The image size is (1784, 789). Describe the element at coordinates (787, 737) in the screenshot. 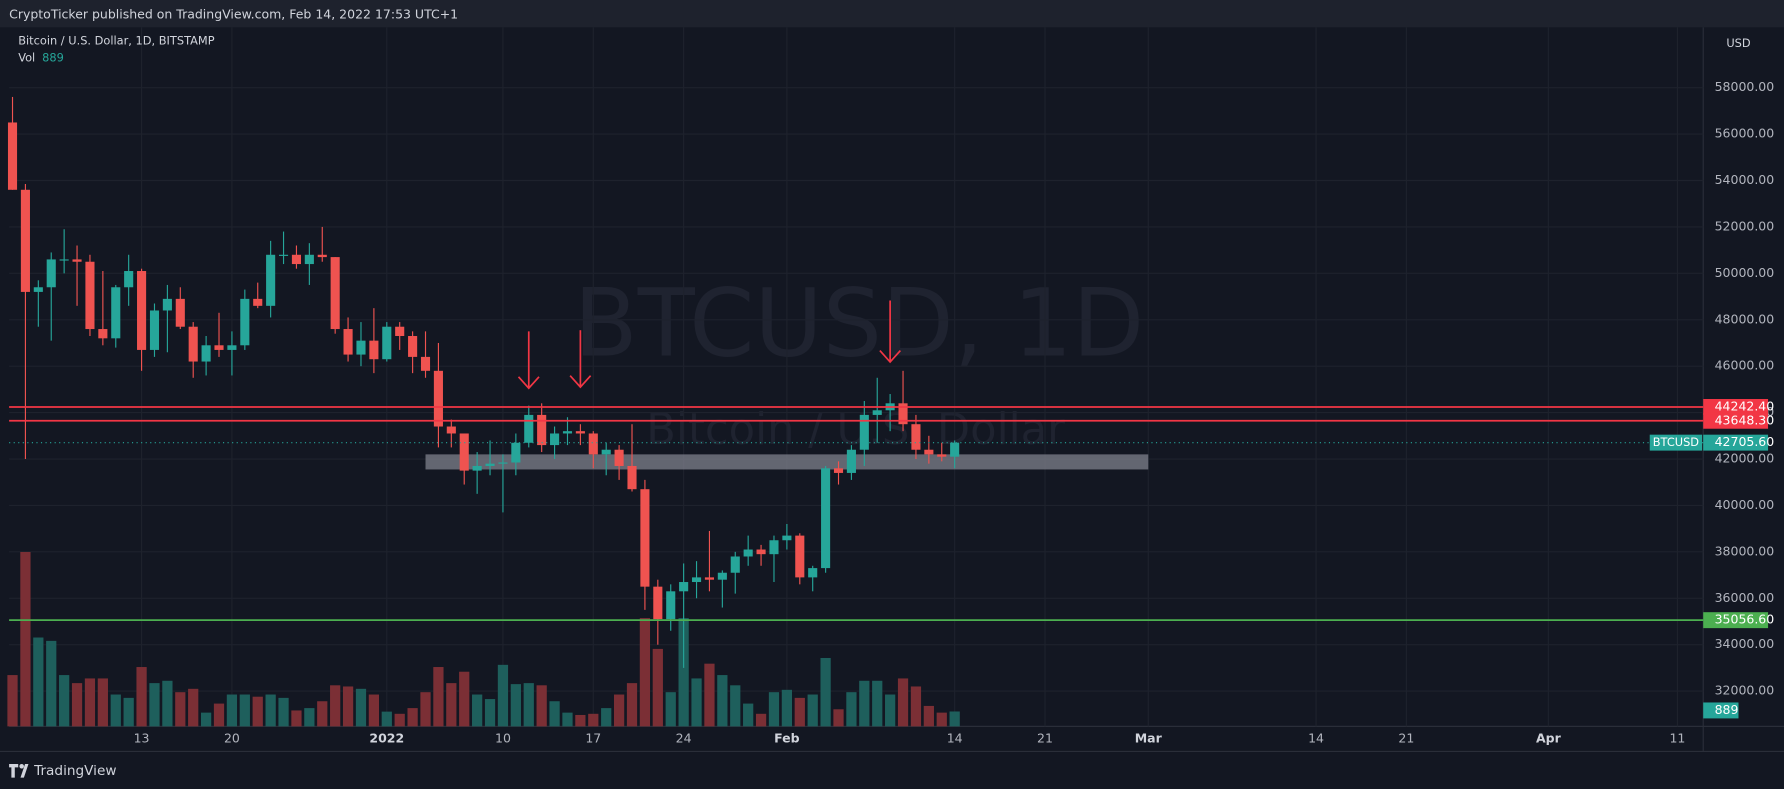

I see `x-tick-label: Feb` at that location.